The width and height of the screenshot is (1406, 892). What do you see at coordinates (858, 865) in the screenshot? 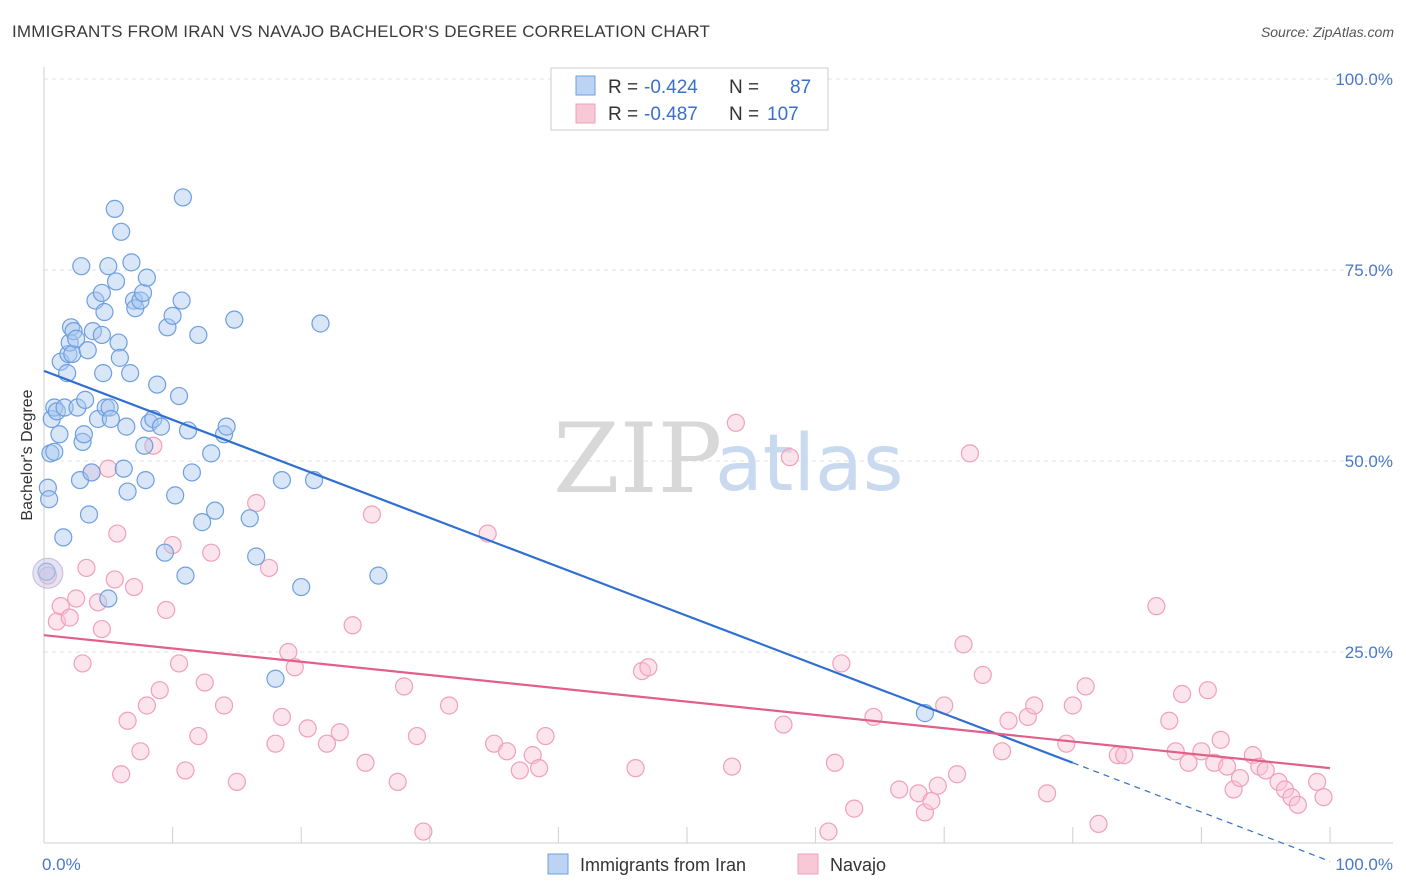
I see `legend-bottom-label-navajo: Navajo` at bounding box center [858, 865].